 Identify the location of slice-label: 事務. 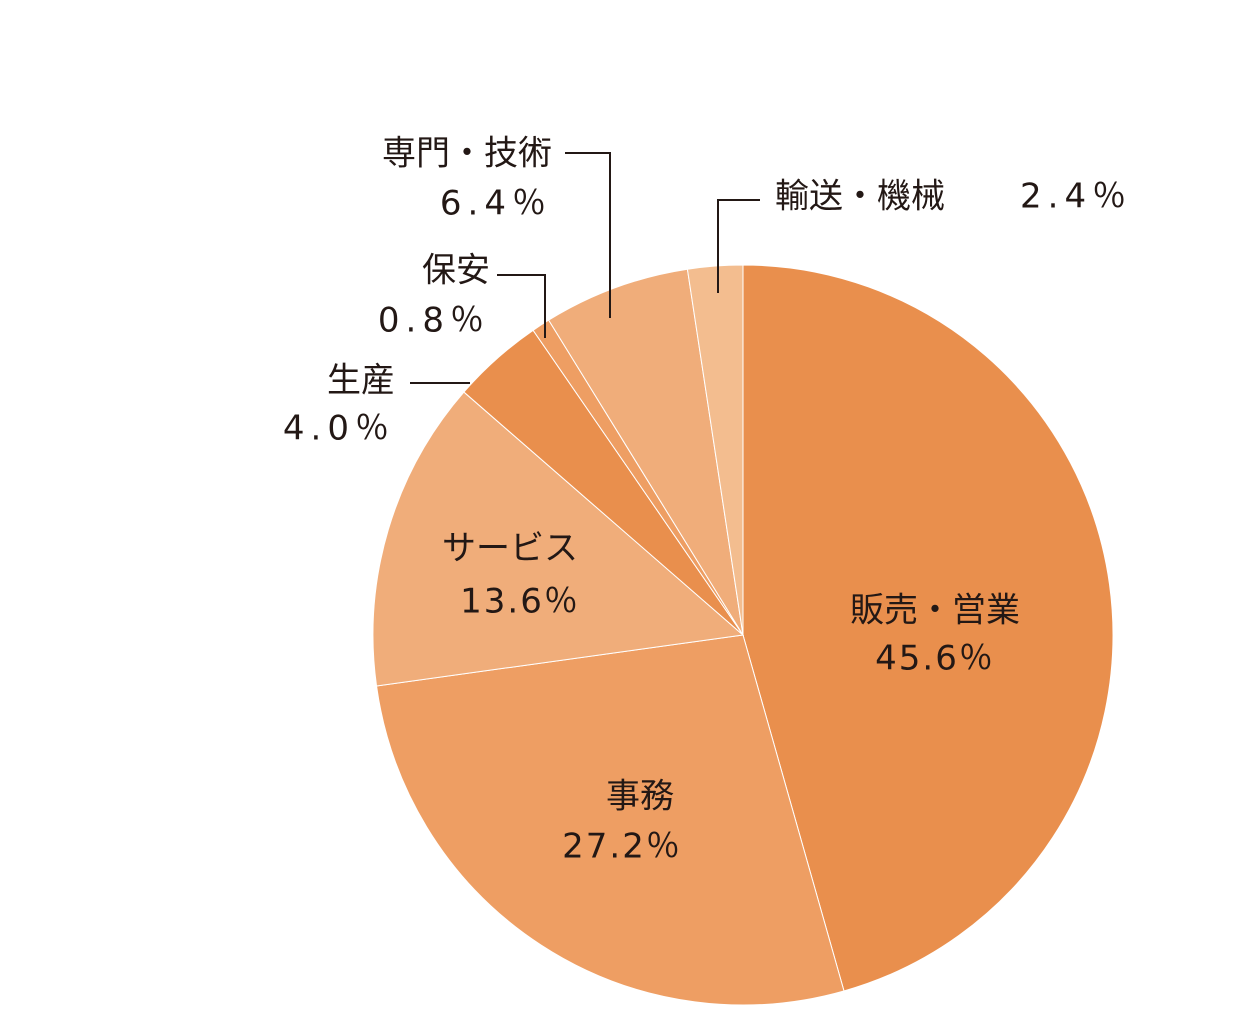
(640, 797).